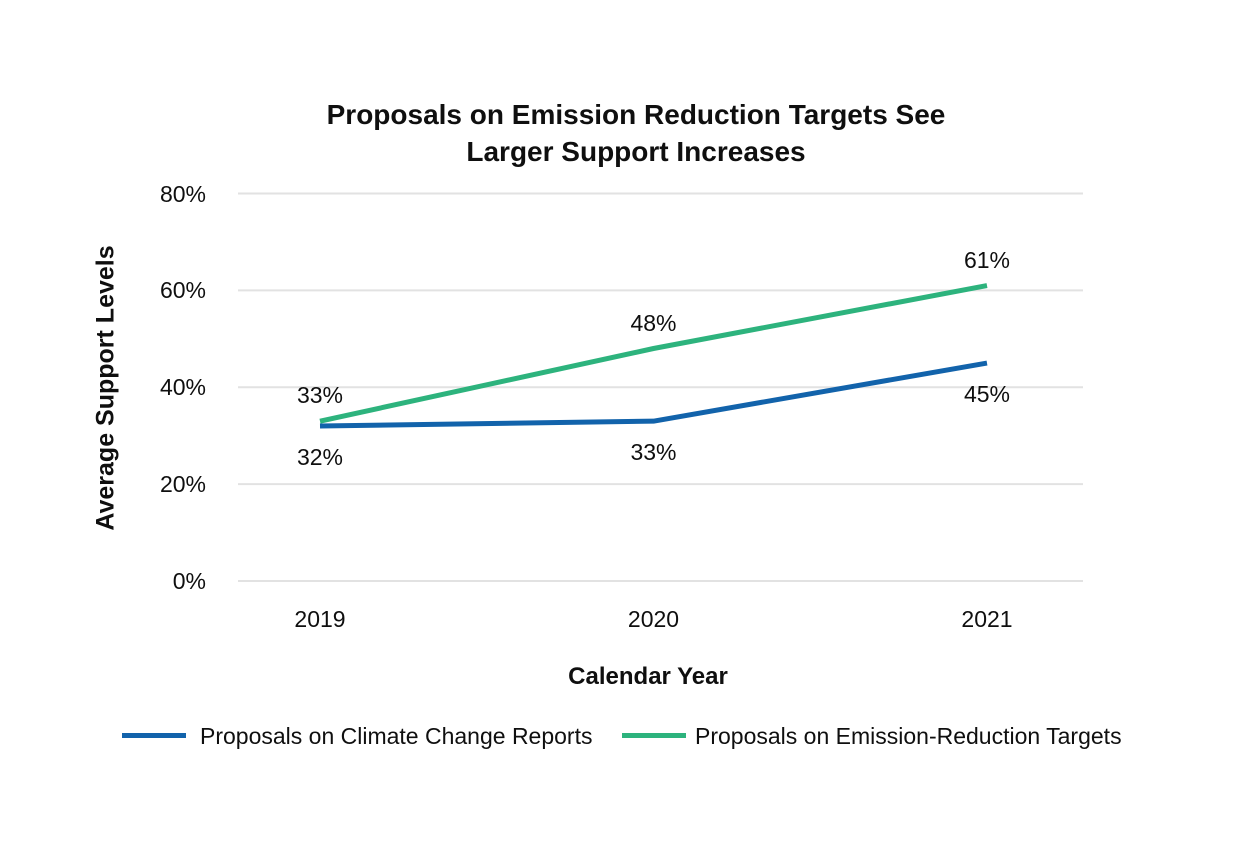 The image size is (1250, 860). What do you see at coordinates (396, 736) in the screenshot?
I see `legend-label-climate-change-reports: Proposals on Climate Change Reports` at bounding box center [396, 736].